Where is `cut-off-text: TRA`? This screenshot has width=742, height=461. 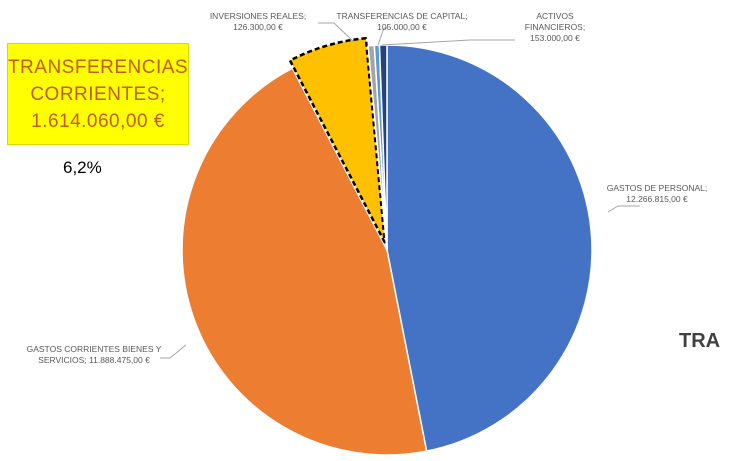 cut-off-text: TRA is located at coordinates (700, 341).